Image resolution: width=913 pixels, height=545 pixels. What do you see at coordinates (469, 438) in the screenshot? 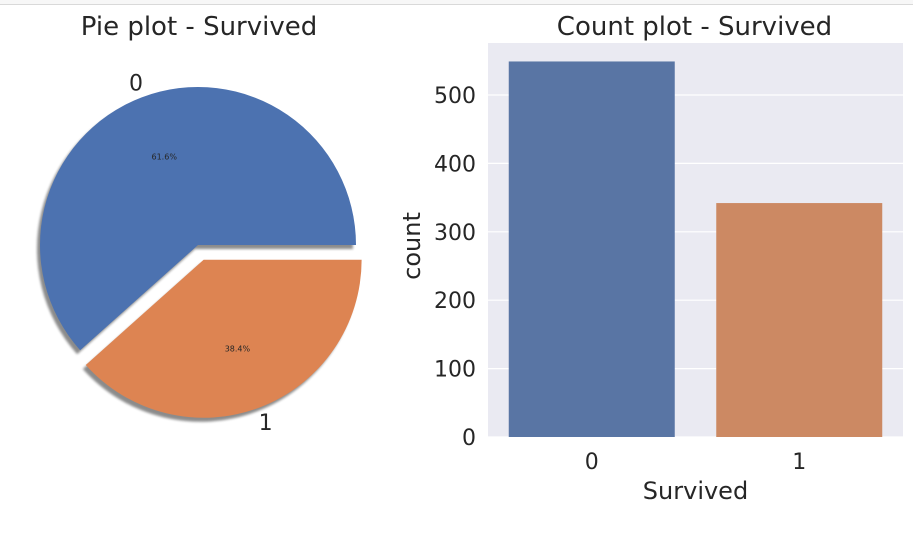
I see `y-tick-label: 0` at bounding box center [469, 438].